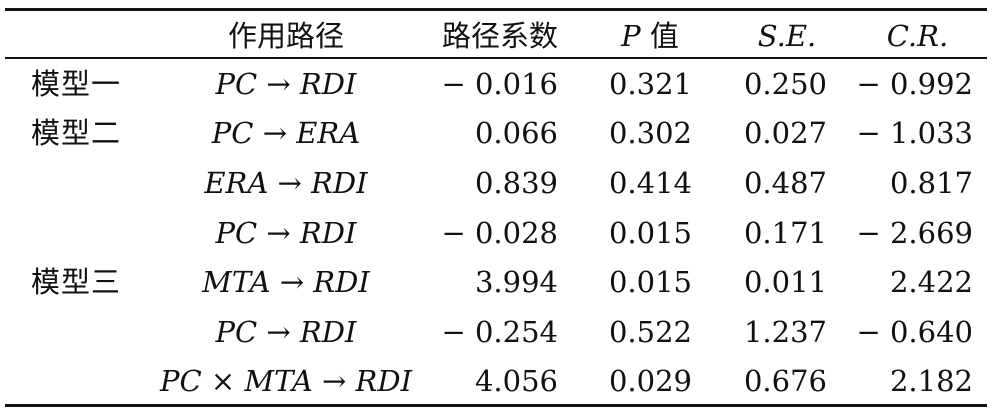  I want to click on model-label: 模型一, so click(76, 84).